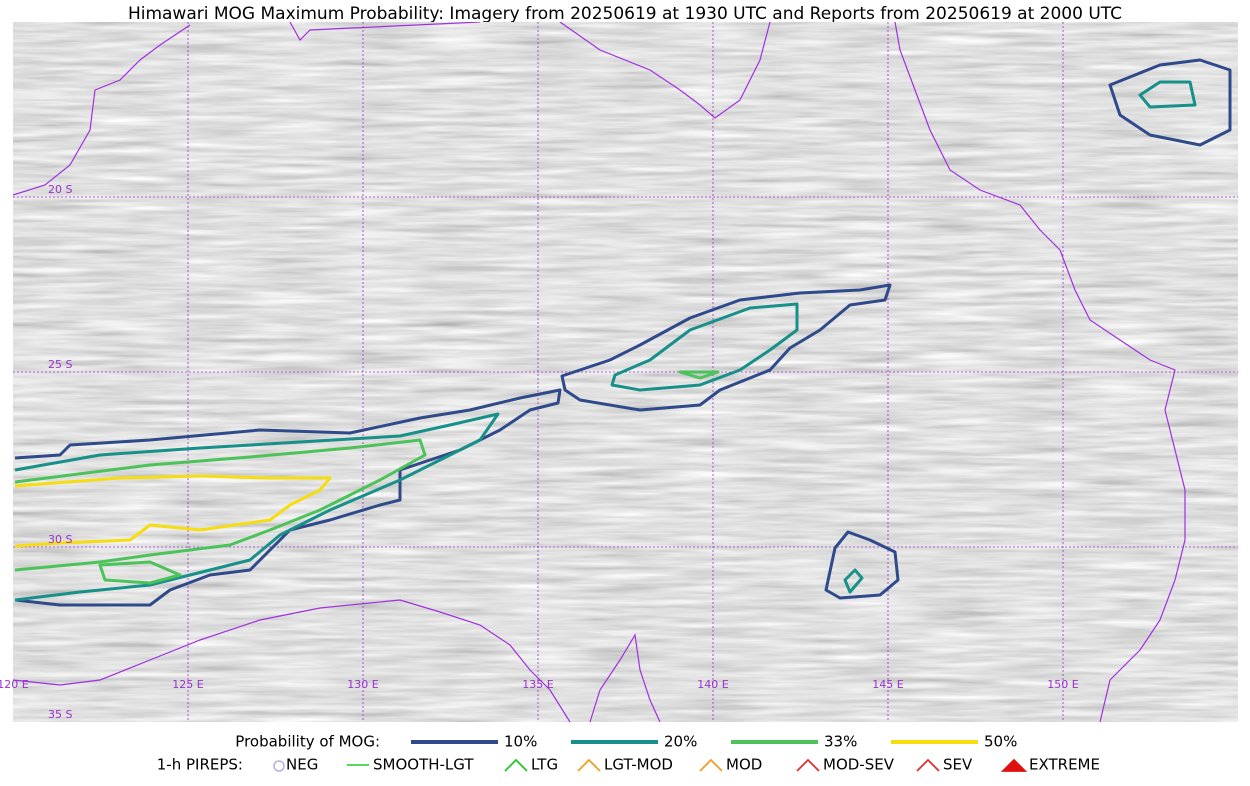 This screenshot has height=786, width=1250. Describe the element at coordinates (859, 765) in the screenshot. I see `legend-label: MOD-SEV` at that location.